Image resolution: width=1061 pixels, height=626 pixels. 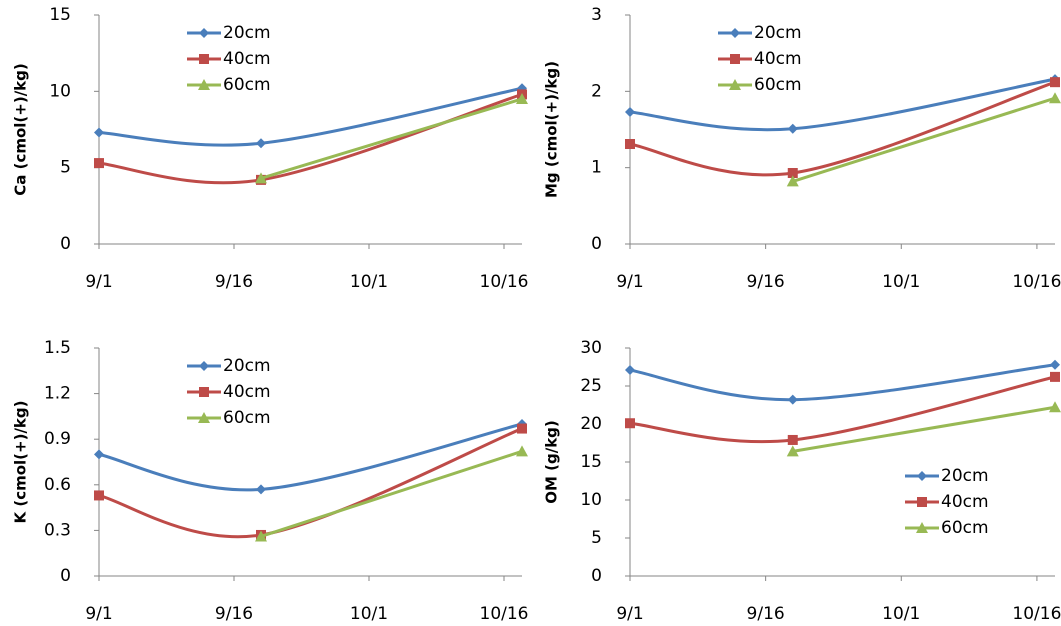 I want to click on y-axis-label: Mg (cmol(+)/kg), so click(x=552, y=129).